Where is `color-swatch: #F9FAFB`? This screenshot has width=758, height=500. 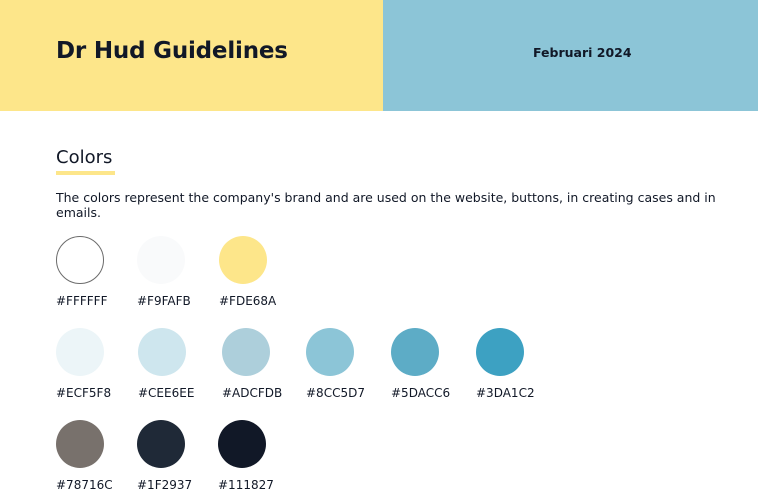
color-swatch: #F9FAFB is located at coordinates (182, 272).